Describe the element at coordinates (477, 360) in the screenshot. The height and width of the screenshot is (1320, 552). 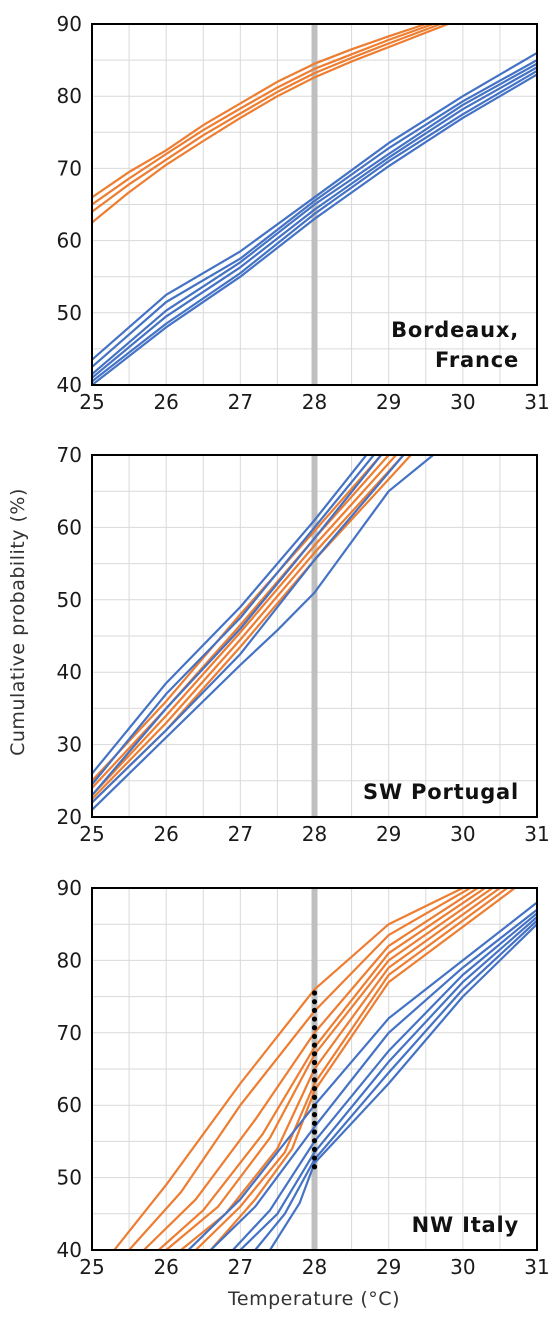
I see `panel-label: France` at that location.